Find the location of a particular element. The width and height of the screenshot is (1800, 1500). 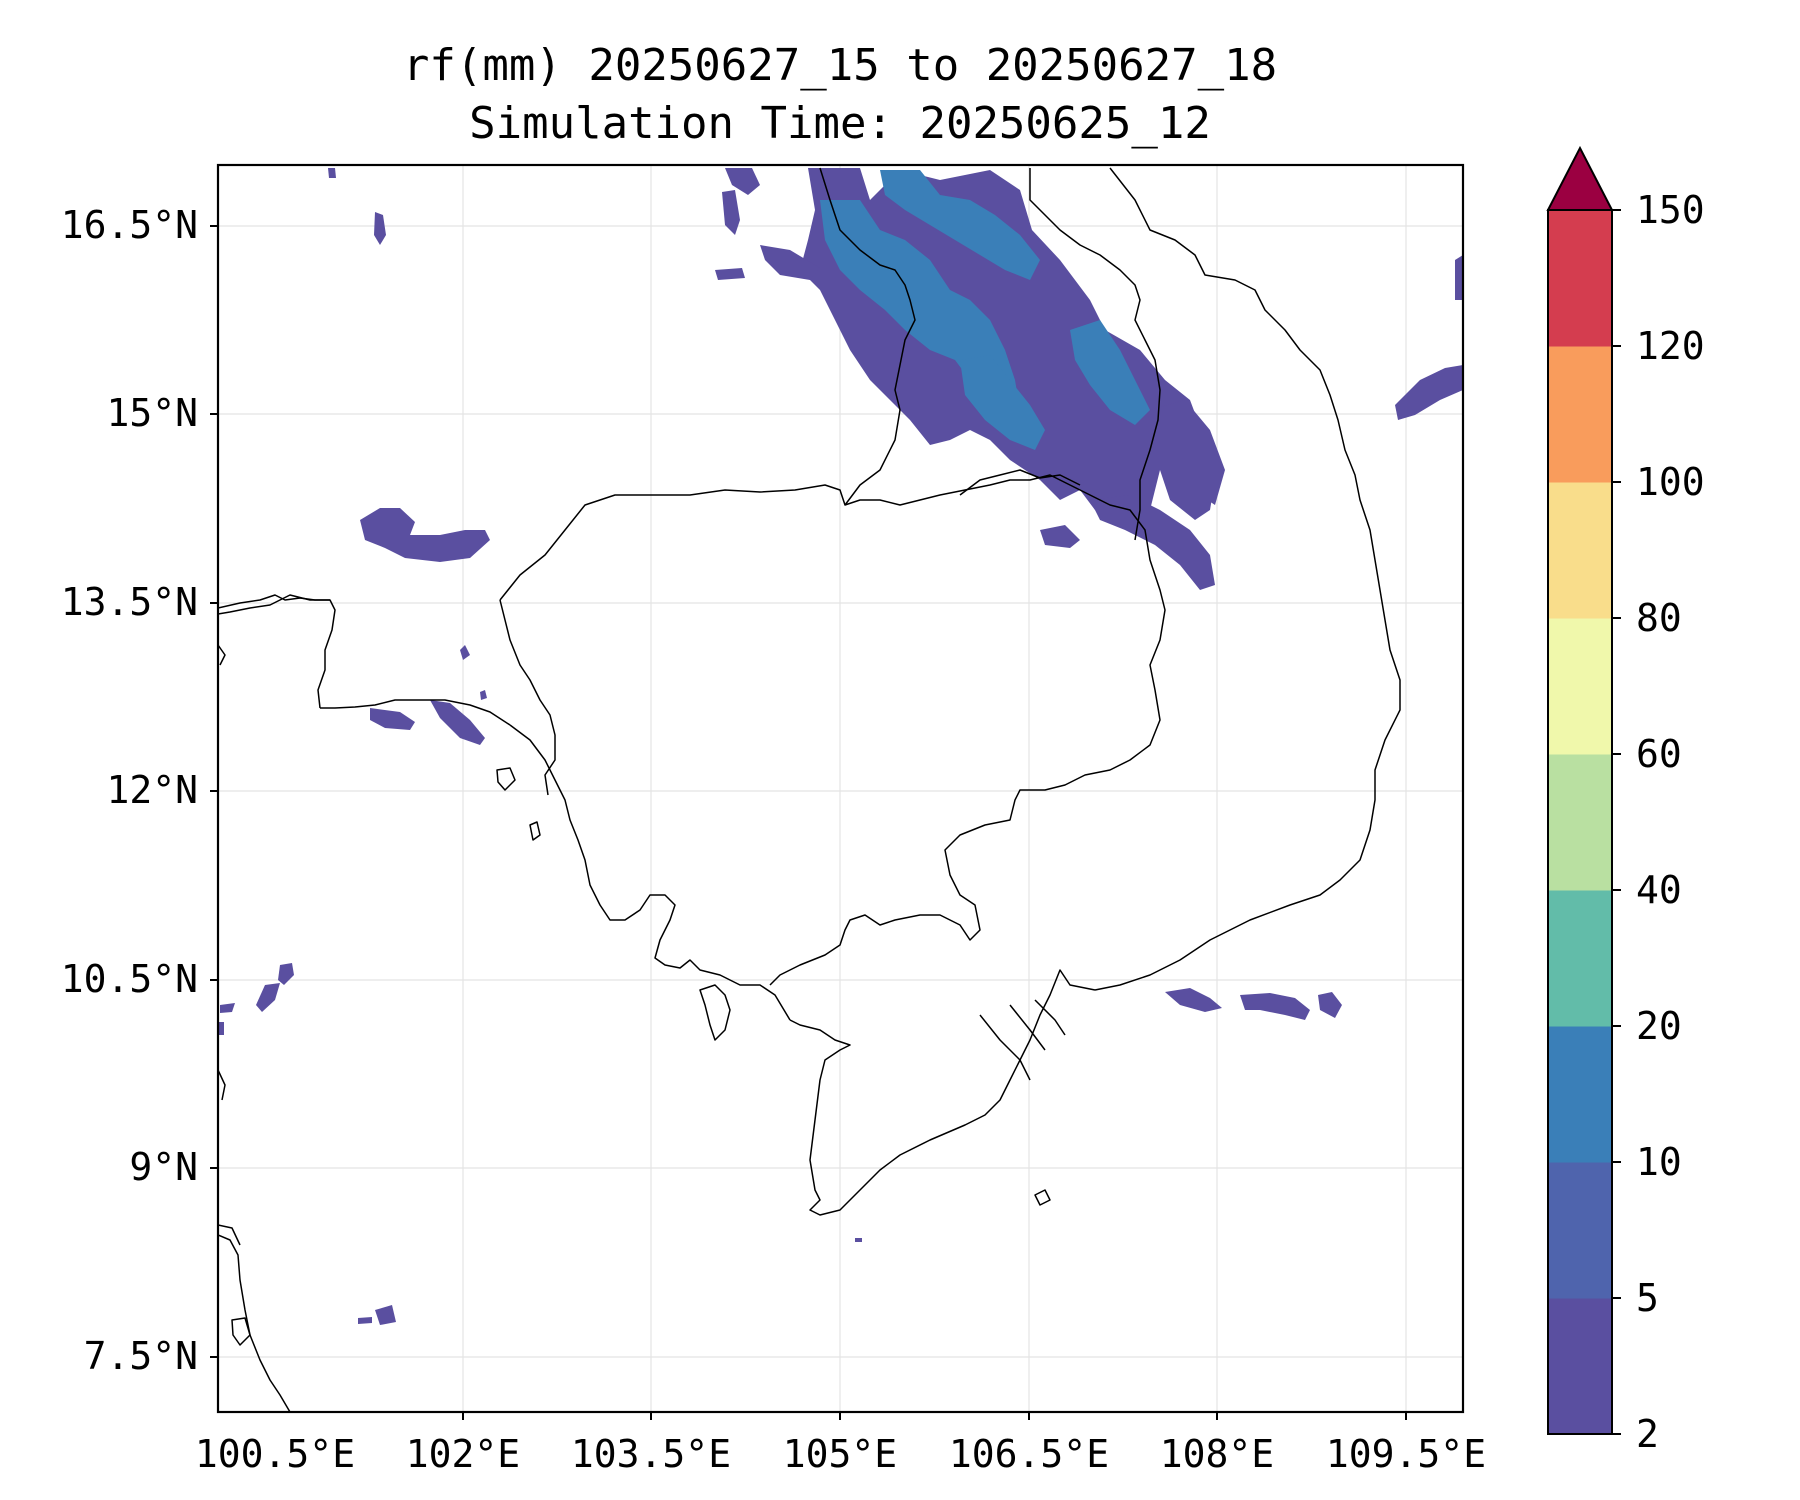

colorbar-tick-label: 2 is located at coordinates (1647, 1434).